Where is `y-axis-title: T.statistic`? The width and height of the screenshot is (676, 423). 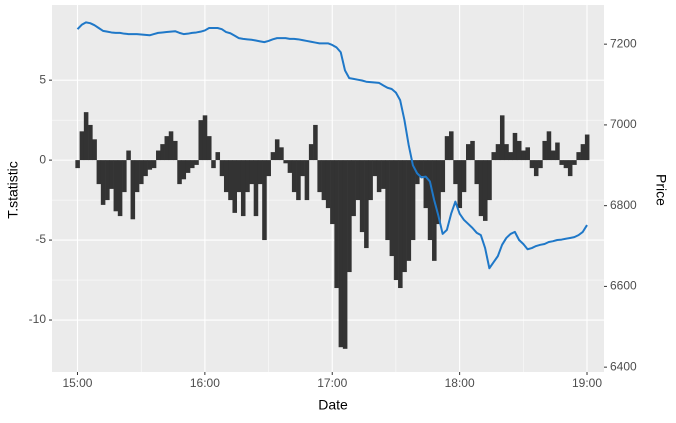
y-axis-title: T.statistic is located at coordinates (13, 190).